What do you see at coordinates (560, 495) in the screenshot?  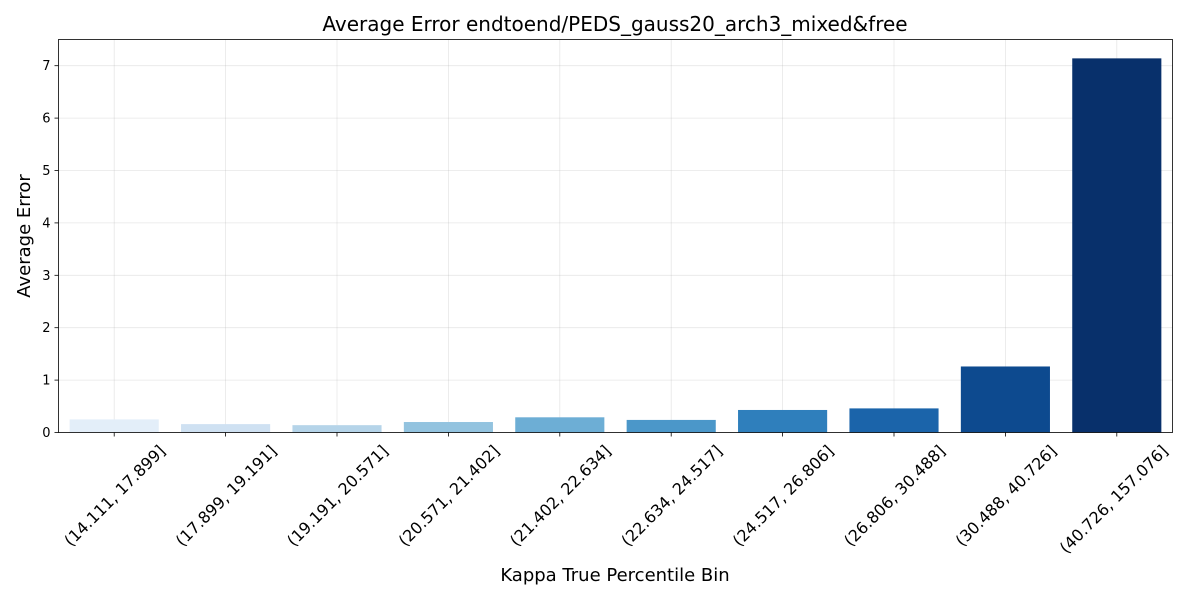 I see `x-tick-label: (21.402, 22.634]` at bounding box center [560, 495].